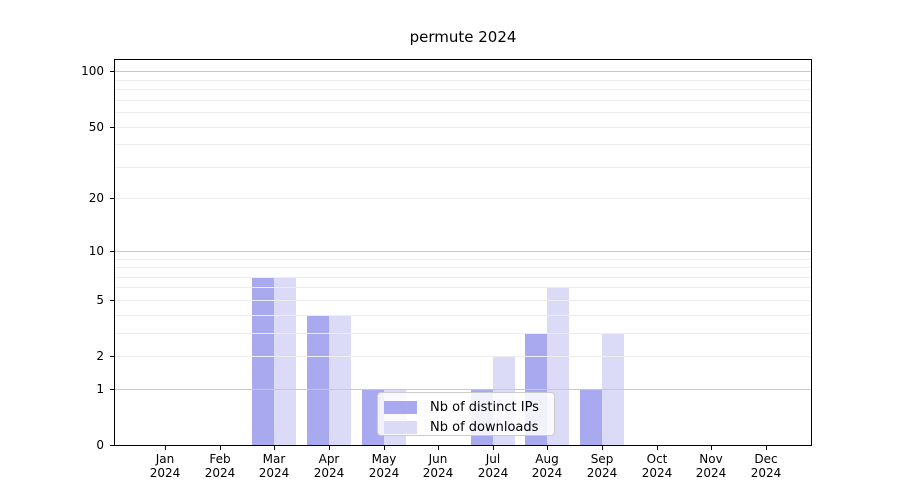  What do you see at coordinates (493, 459) in the screenshot?
I see `x-tick-label-month: Jul` at bounding box center [493, 459].